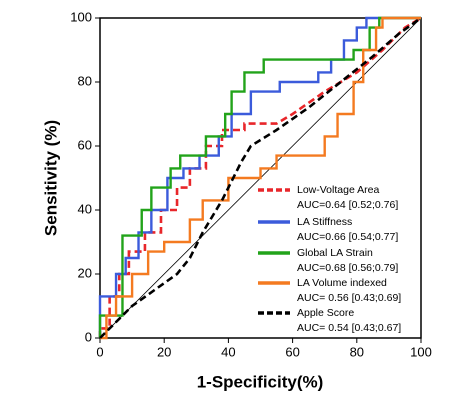 This screenshot has width=474, height=414. What do you see at coordinates (342, 283) in the screenshot?
I see `legend-label: LA Volume indexed` at bounding box center [342, 283].